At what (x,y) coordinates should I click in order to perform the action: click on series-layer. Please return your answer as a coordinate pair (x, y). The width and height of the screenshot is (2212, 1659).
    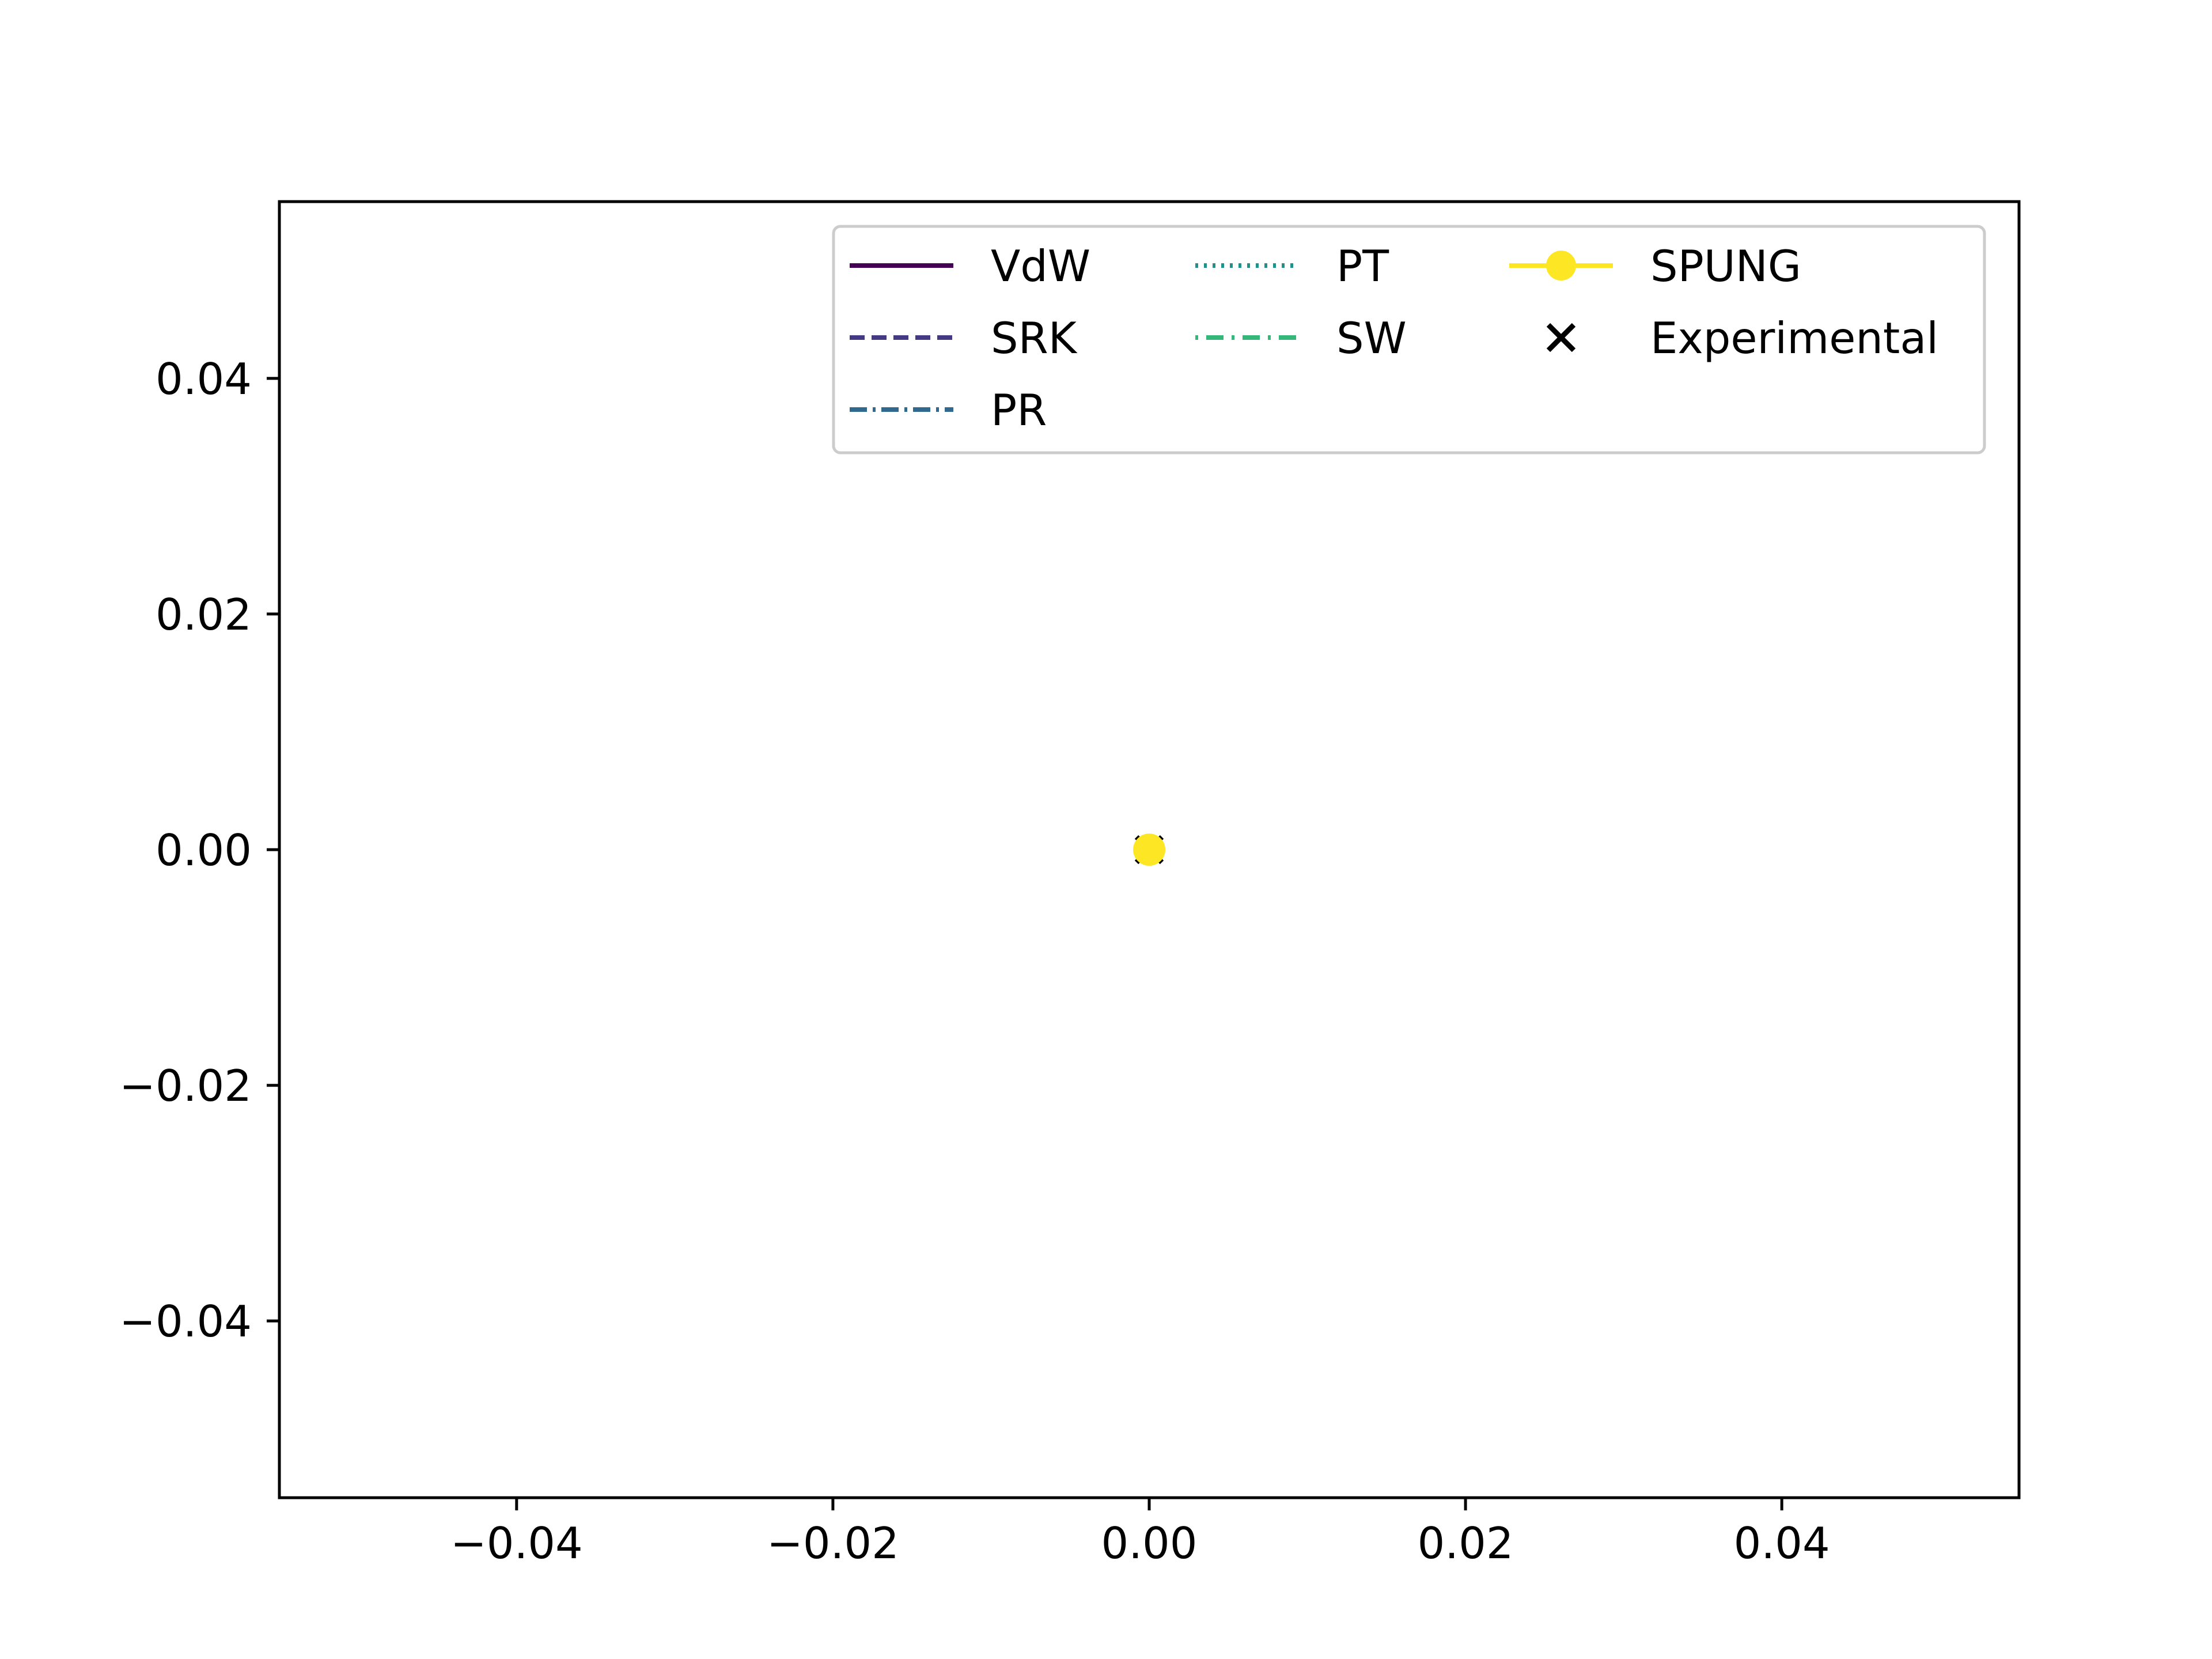
    Looking at the image, I should click on (1149, 850).